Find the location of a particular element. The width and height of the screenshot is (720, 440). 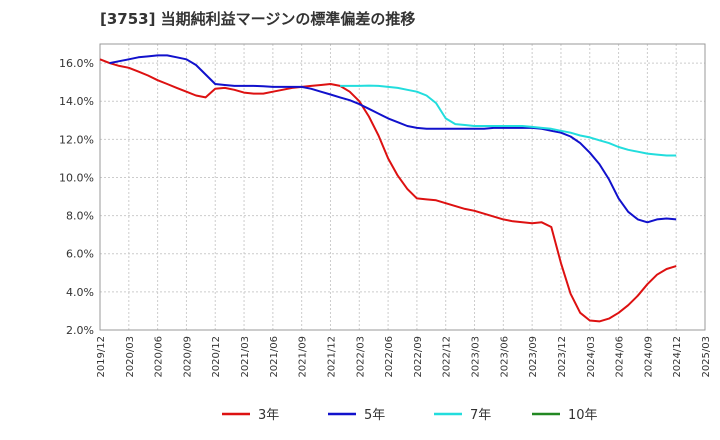

y-tick-label: 8.0% is located at coordinates (80, 216).